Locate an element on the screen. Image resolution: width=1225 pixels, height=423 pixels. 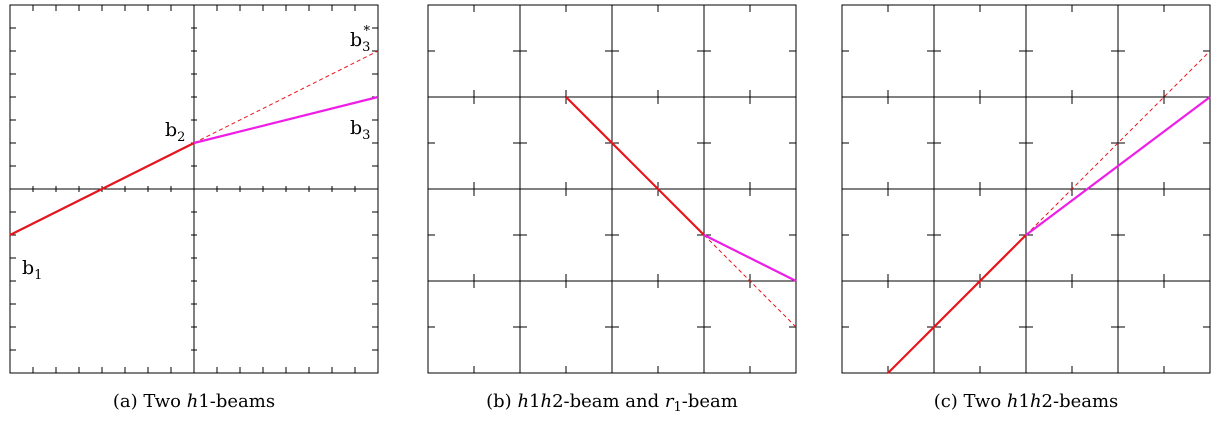
beam-h1h2-first-extension is located at coordinates (1118, 143).